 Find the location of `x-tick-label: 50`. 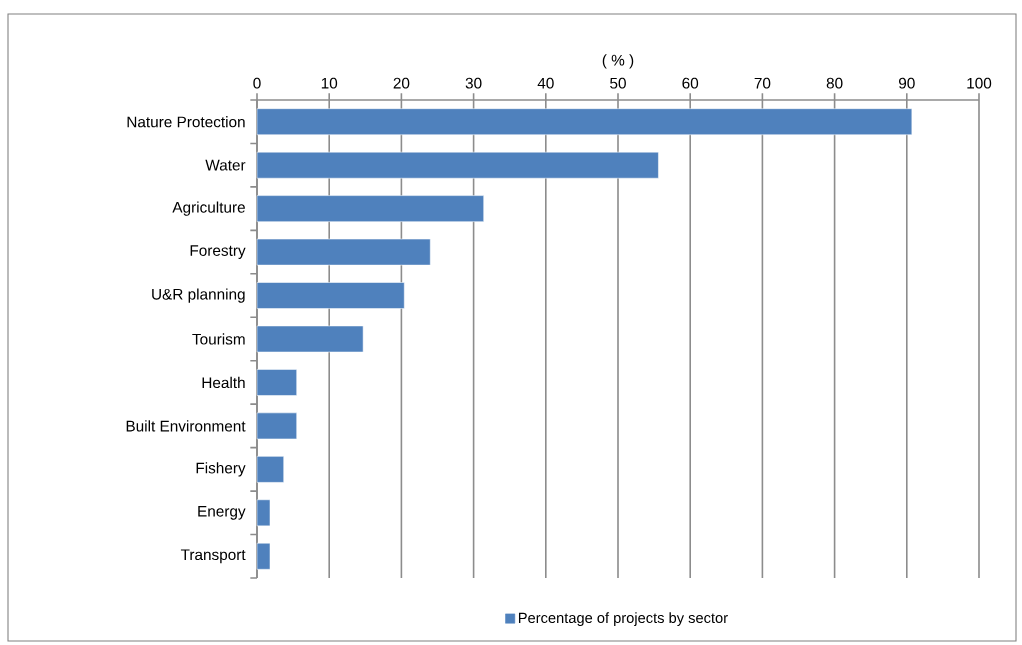

x-tick-label: 50 is located at coordinates (618, 83).